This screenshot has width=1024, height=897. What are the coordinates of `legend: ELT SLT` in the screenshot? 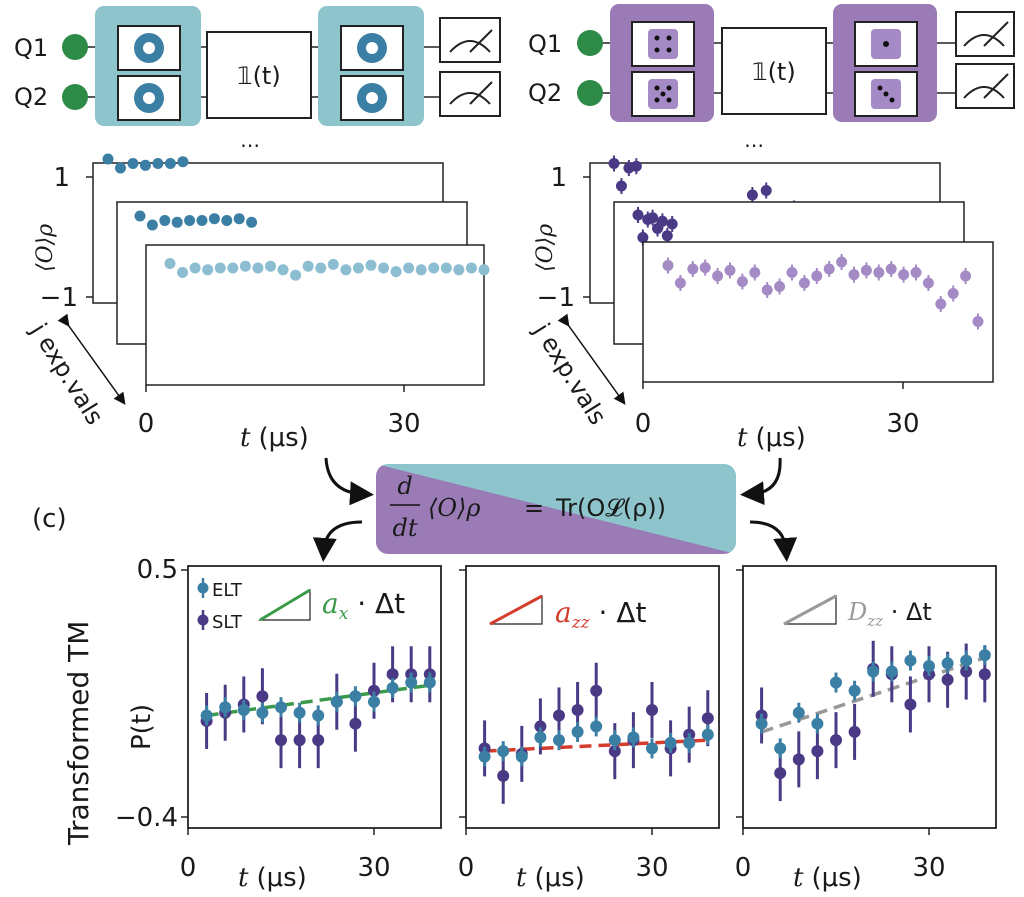 It's located at (220, 605).